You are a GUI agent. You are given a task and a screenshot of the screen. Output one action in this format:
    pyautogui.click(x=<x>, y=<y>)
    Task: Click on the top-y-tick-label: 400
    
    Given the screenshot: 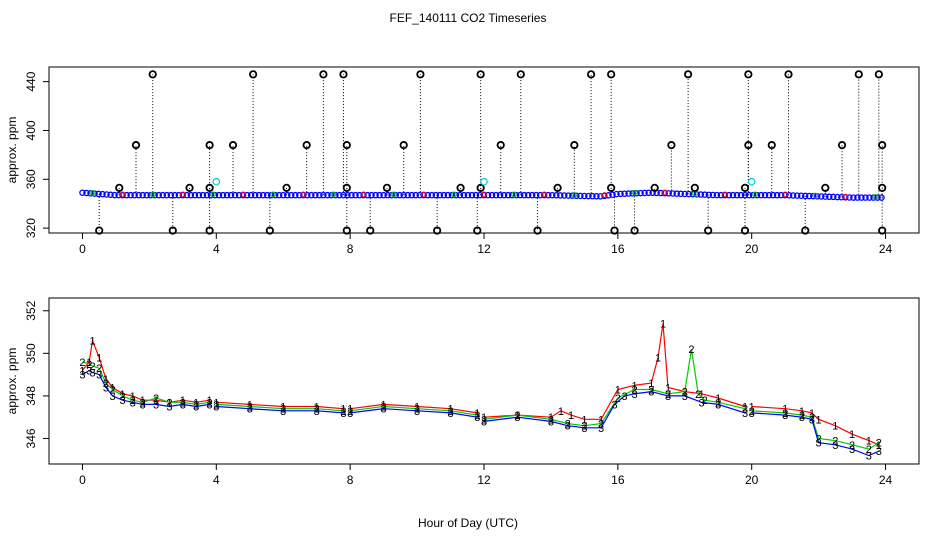 What is the action you would take?
    pyautogui.click(x=31, y=130)
    